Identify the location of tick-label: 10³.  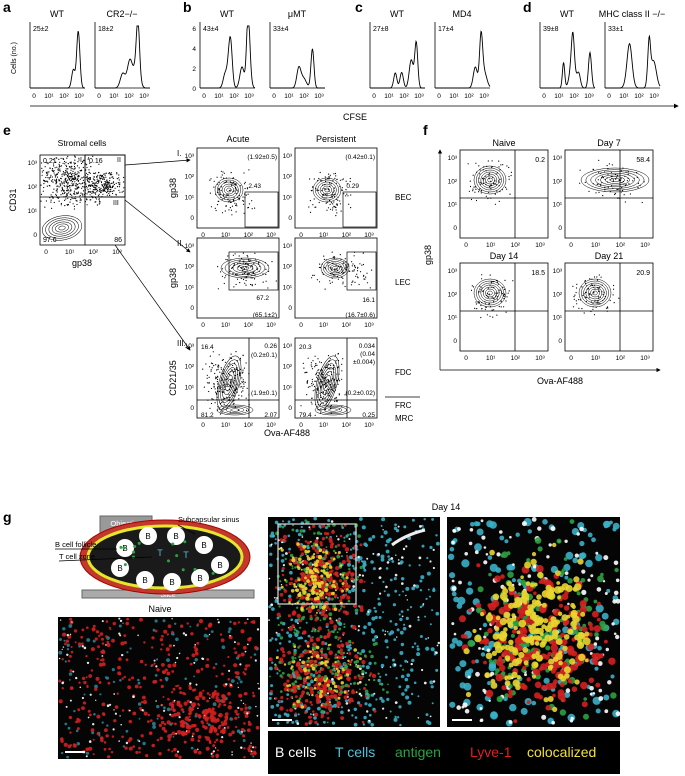
(369, 325).